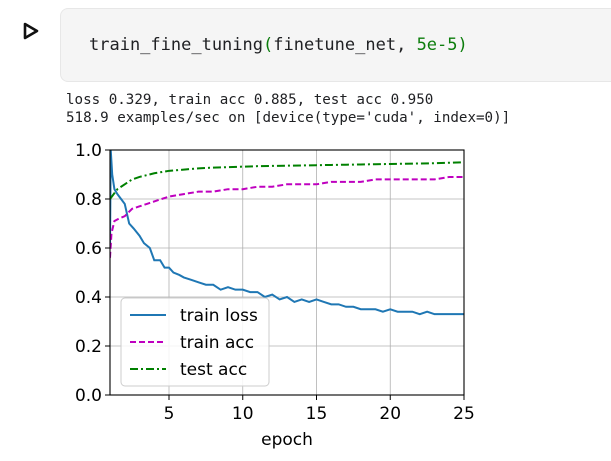 The height and width of the screenshot is (461, 611). I want to click on x-tick-label: 15, so click(317, 414).